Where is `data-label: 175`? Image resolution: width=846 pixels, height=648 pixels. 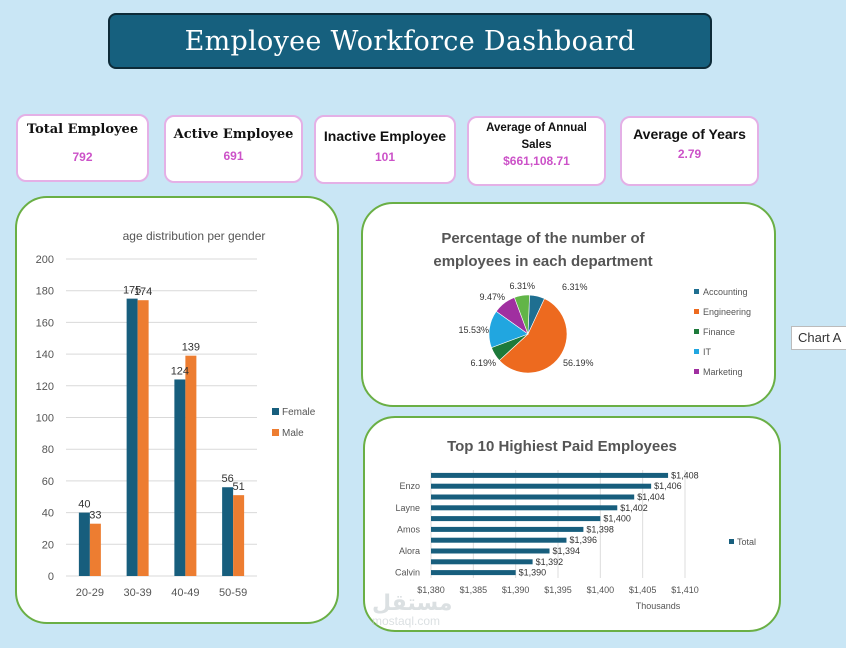
data-label: 175 is located at coordinates (132, 291).